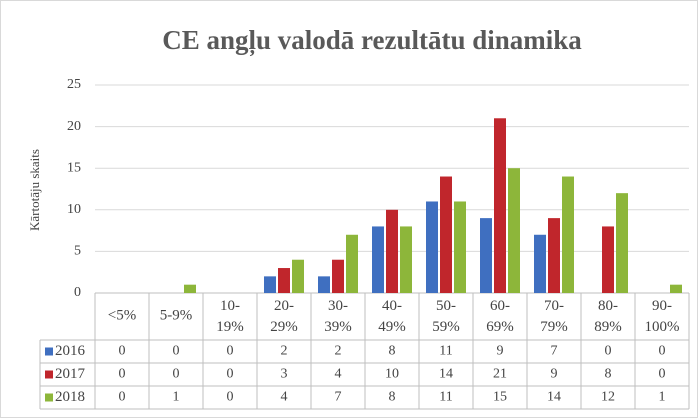 This screenshot has height=418, width=698. Describe the element at coordinates (500, 327) in the screenshot. I see `x-tick-label-line: 69%` at that location.